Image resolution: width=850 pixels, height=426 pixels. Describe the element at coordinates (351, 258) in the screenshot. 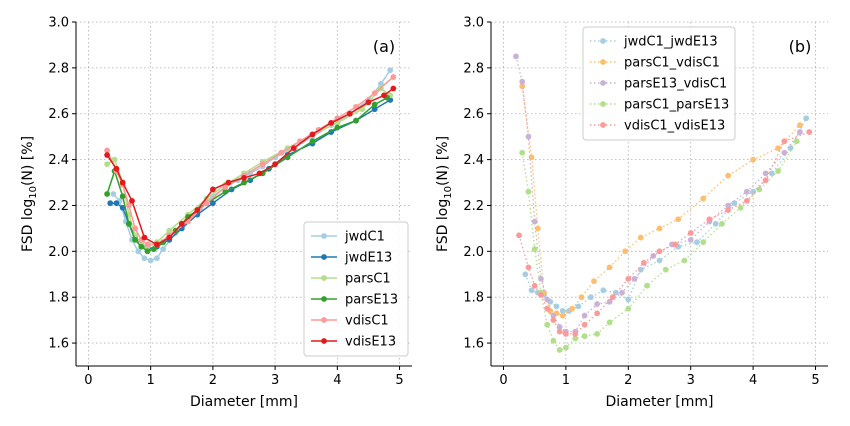

I see `legend-entry: jwdE13` at that location.